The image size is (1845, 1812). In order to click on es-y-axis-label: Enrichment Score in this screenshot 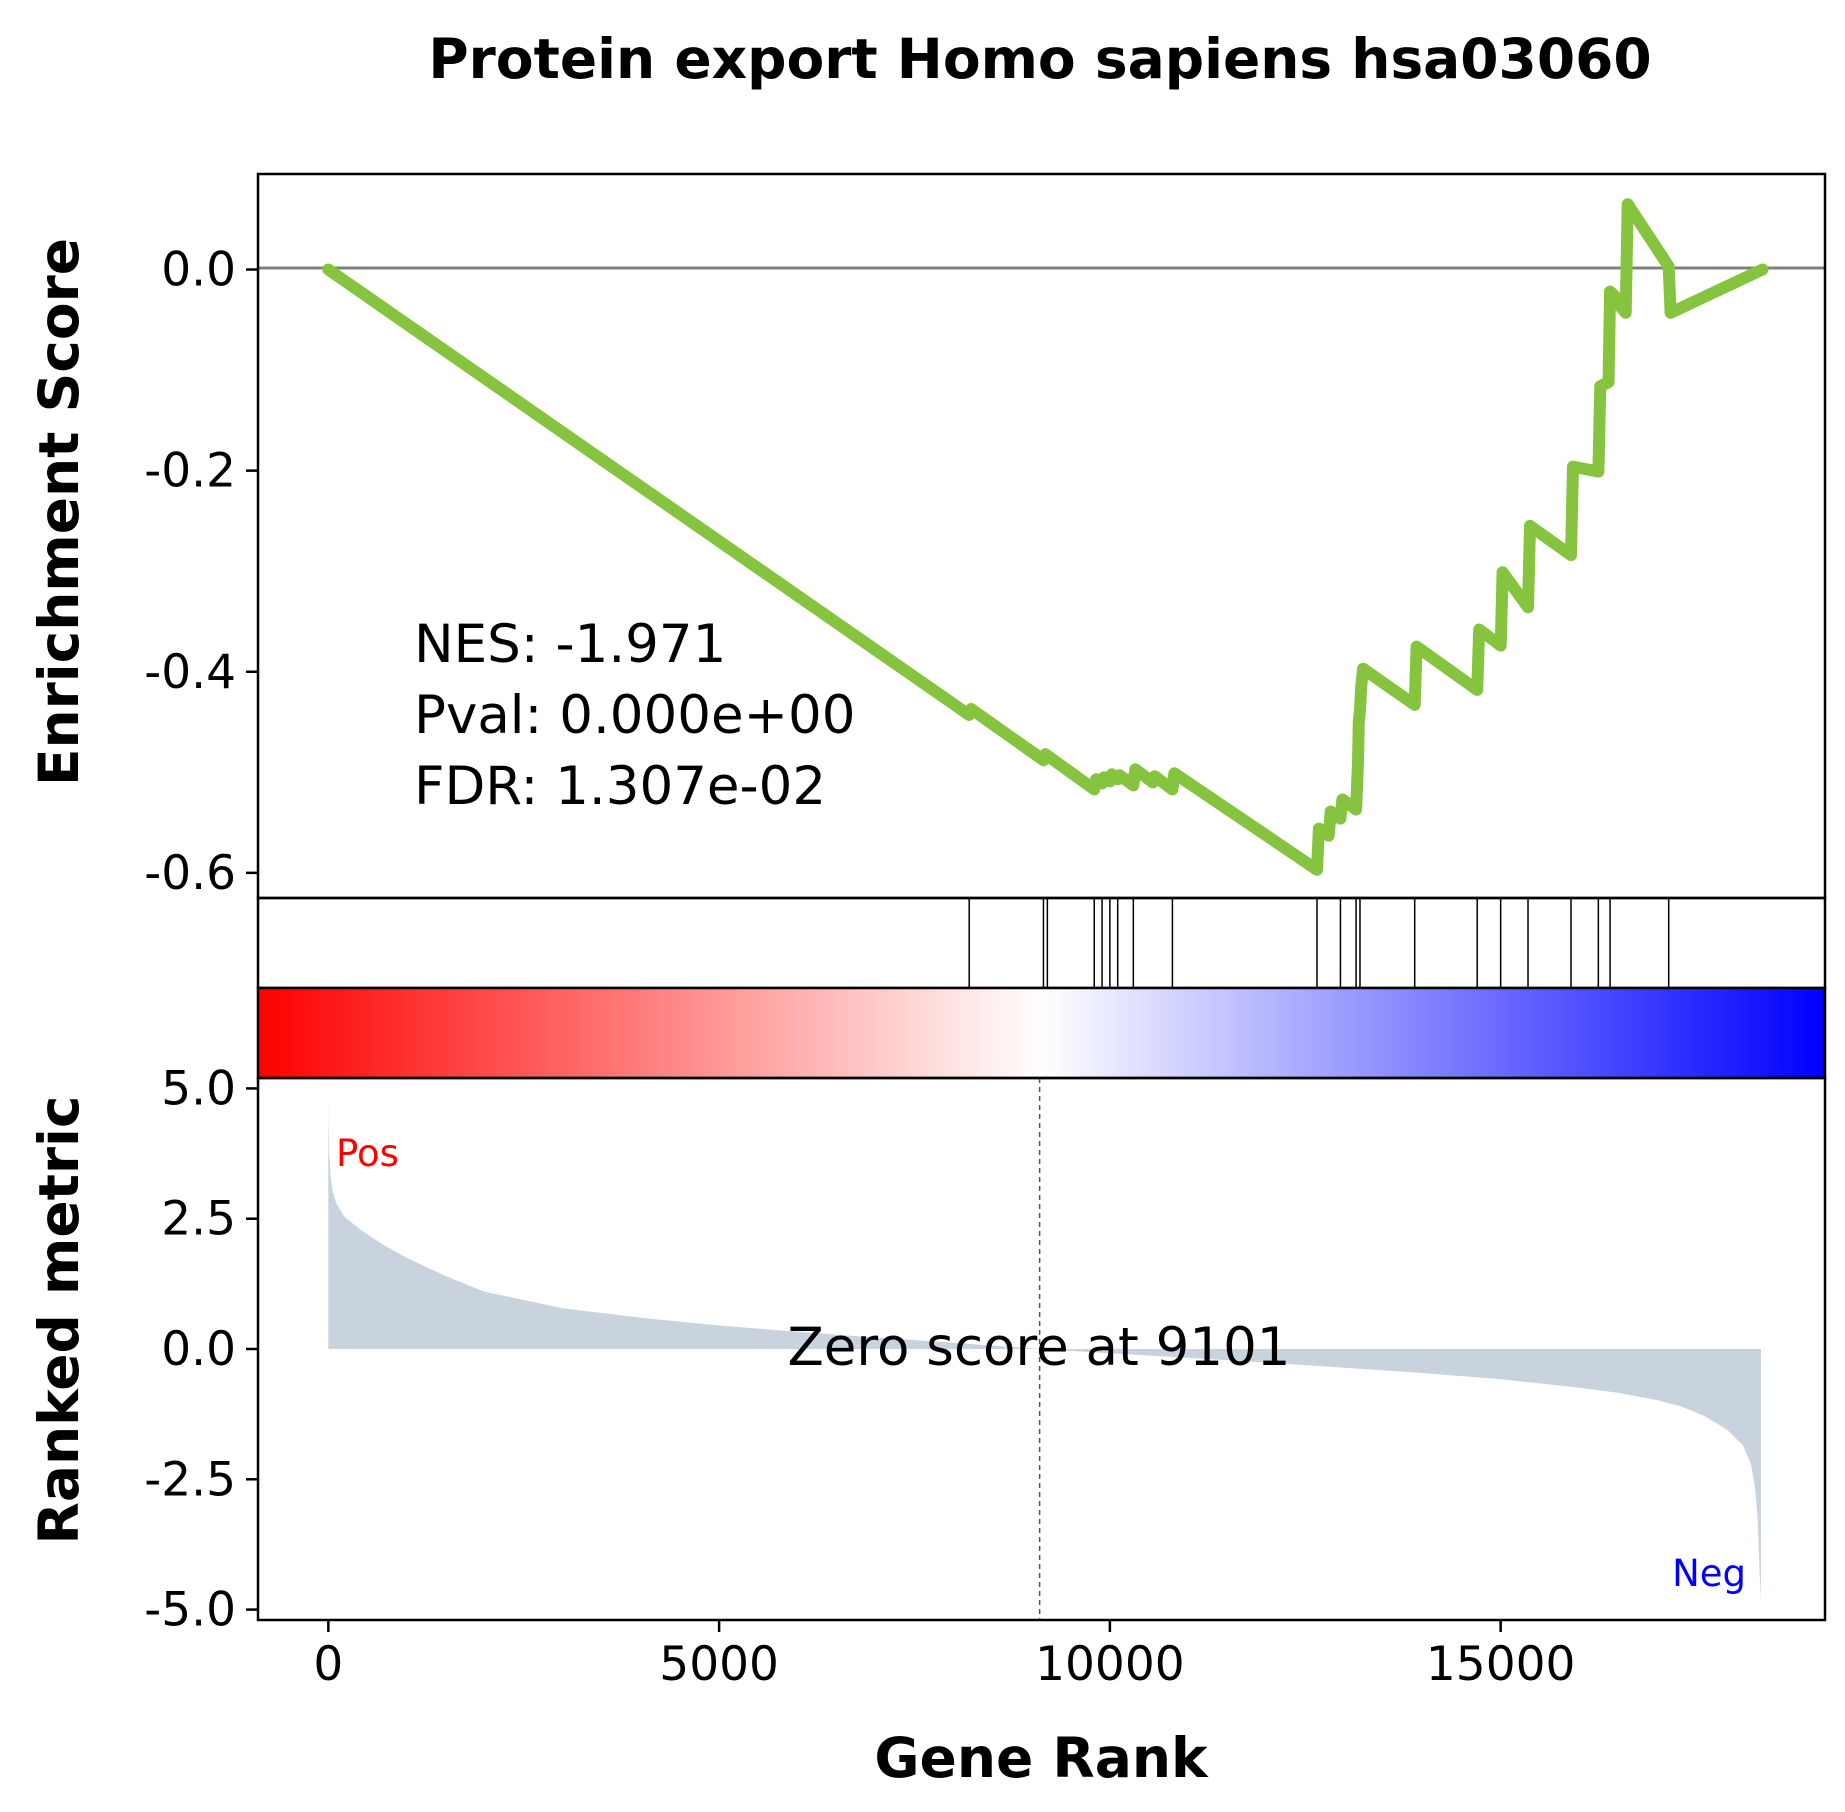, I will do `click(59, 512)`.